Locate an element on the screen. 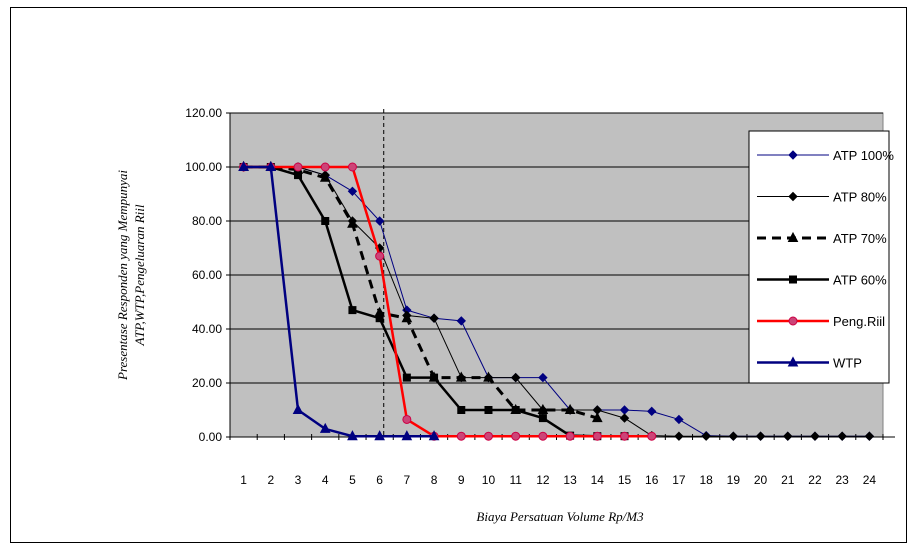 The width and height of the screenshot is (919, 546). x-tick-label: 22 is located at coordinates (815, 480).